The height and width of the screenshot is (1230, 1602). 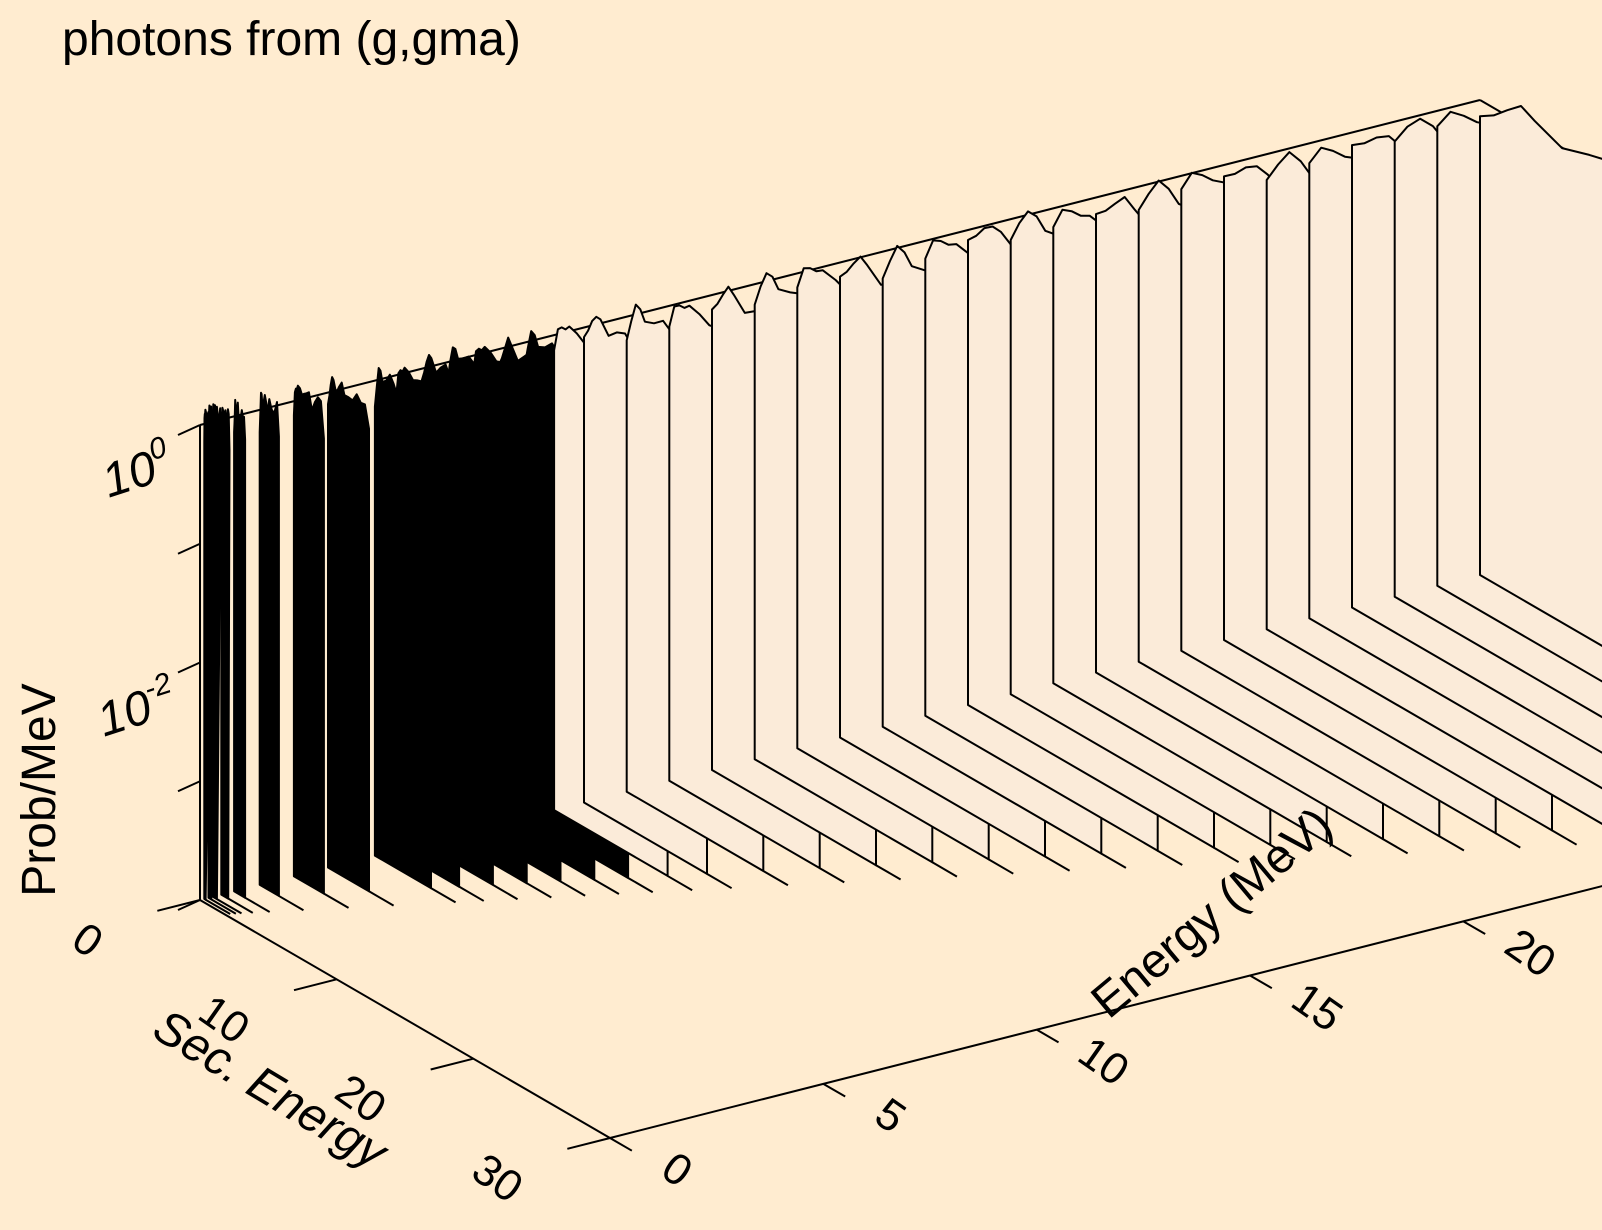 I want to click on x-tick-label: 10, so click(x=1104, y=1061).